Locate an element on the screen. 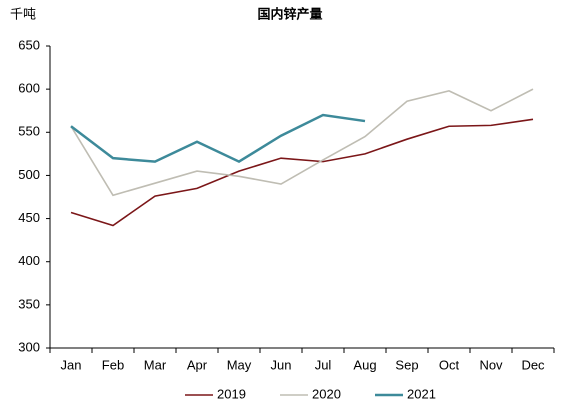 The height and width of the screenshot is (416, 563). x-tick-label: Jul is located at coordinates (323, 364).